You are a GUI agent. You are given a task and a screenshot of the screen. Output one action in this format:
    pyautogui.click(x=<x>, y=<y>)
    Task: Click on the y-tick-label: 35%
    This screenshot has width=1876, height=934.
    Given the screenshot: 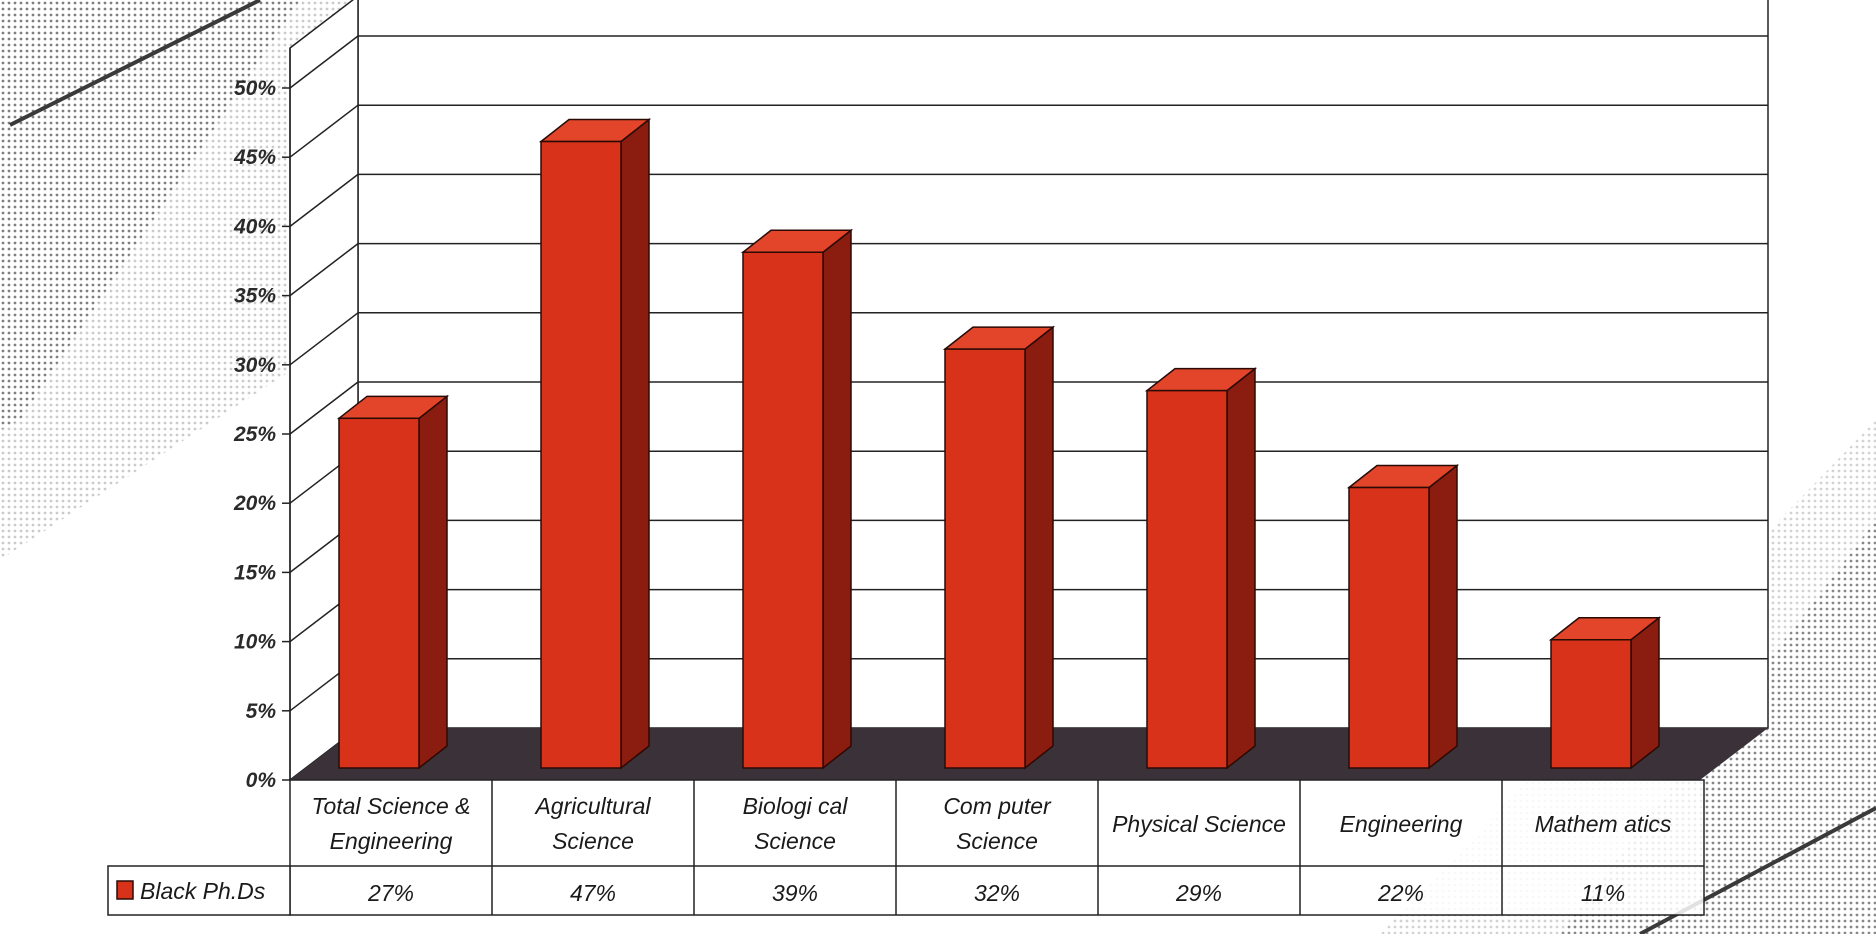 What is the action you would take?
    pyautogui.click(x=255, y=296)
    